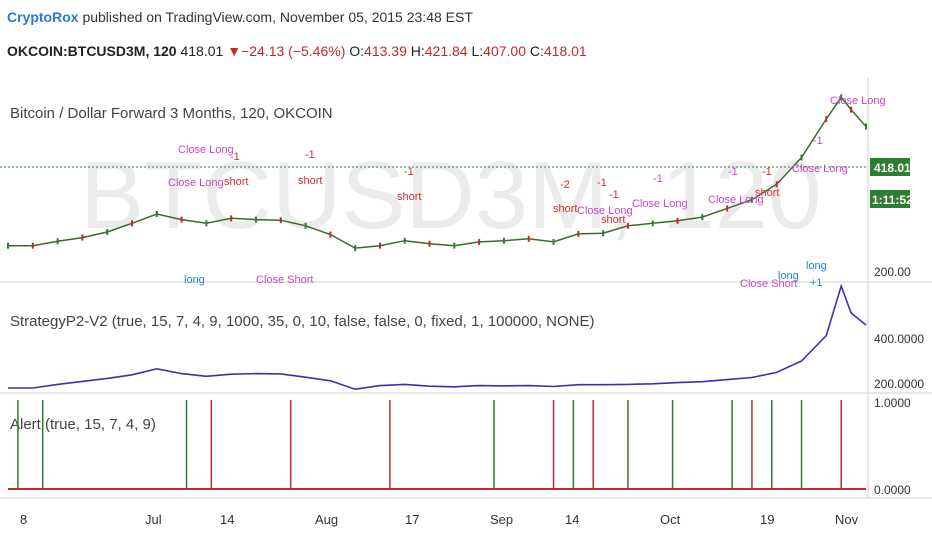 Image resolution: width=932 pixels, height=555 pixels. What do you see at coordinates (43, 17) in the screenshot?
I see `author-link: CryptoRox` at bounding box center [43, 17].